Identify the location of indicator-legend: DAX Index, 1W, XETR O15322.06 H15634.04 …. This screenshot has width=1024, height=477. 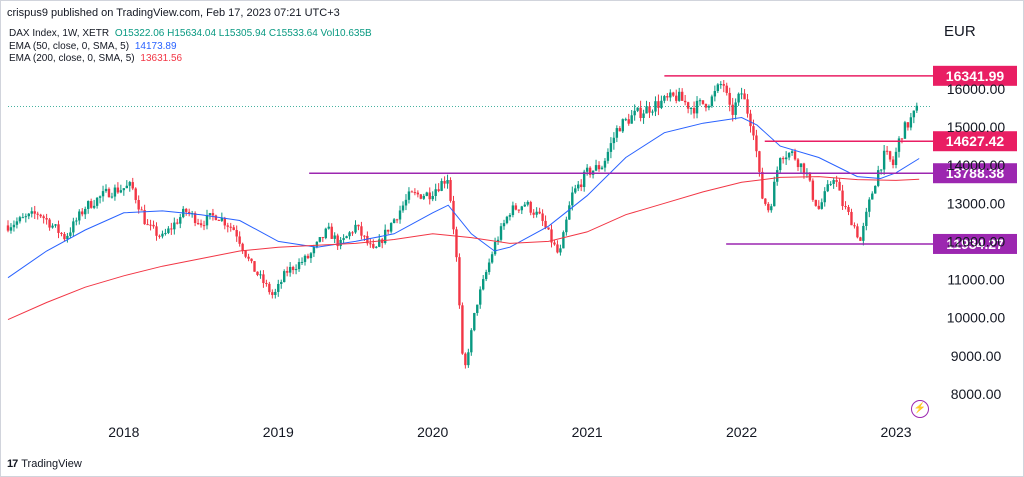
(192, 47).